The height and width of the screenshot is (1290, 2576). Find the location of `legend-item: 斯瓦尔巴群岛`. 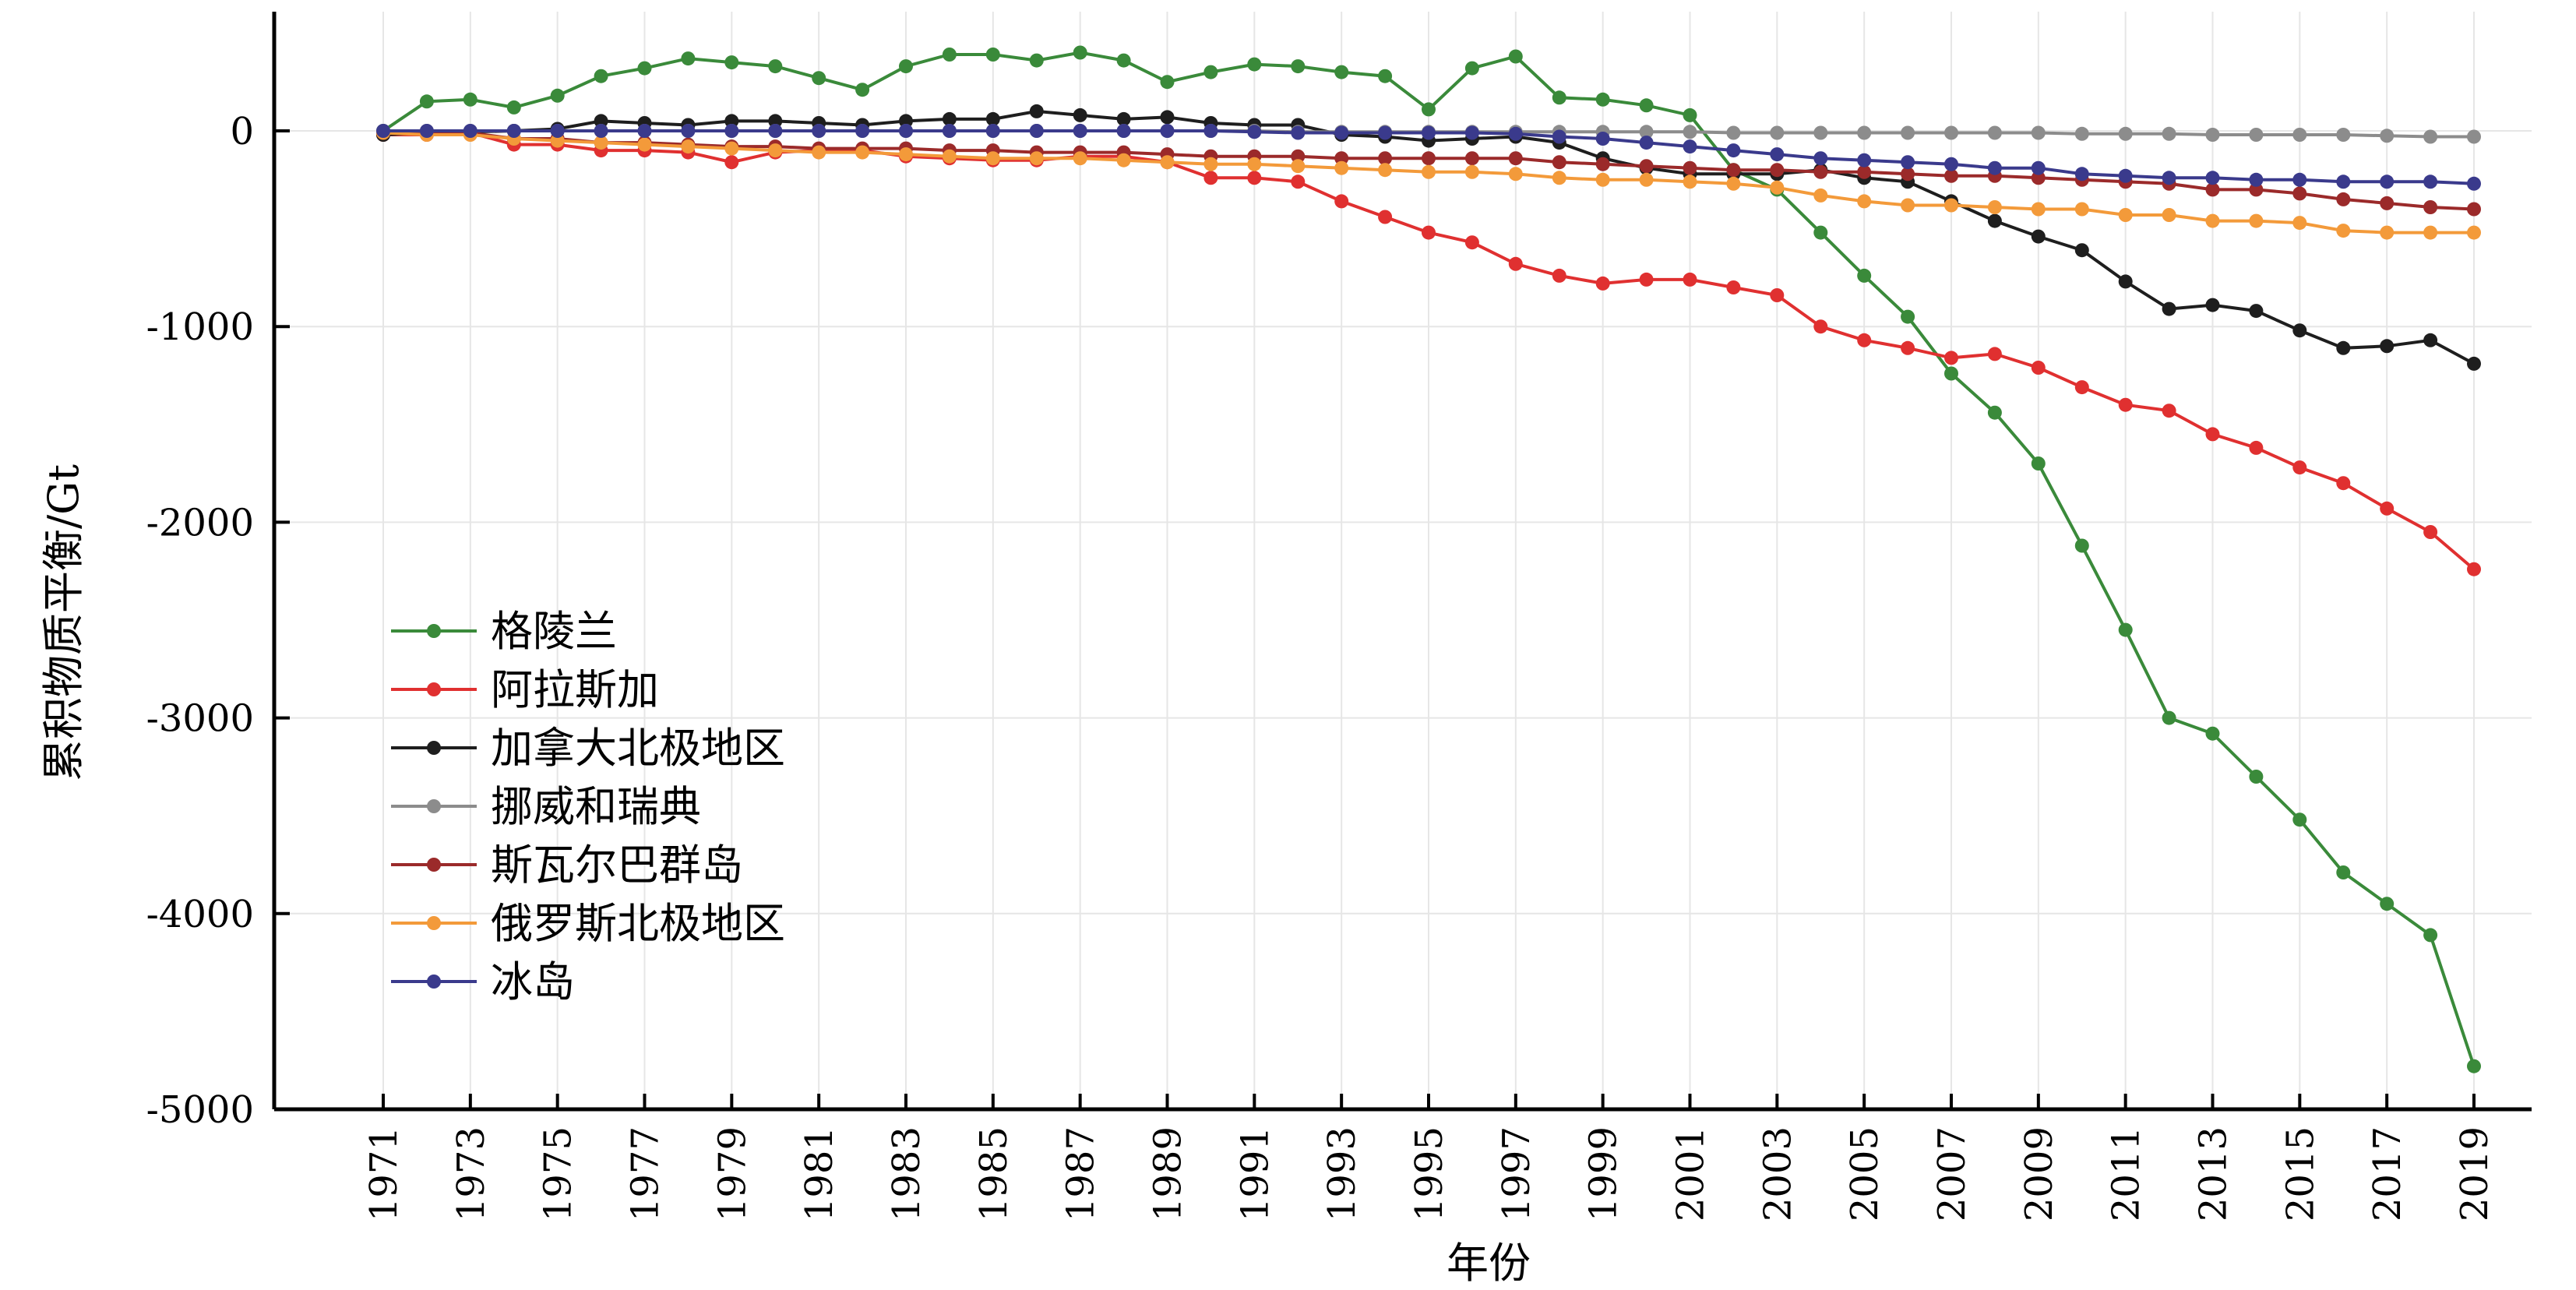

legend-item: 斯瓦尔巴群岛 is located at coordinates (567, 865).